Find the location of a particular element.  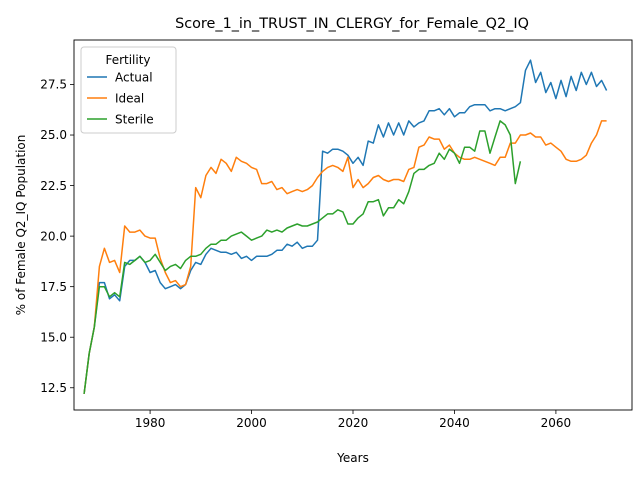

legend: Fertility Actual Ideal Sterile is located at coordinates (128, 90).